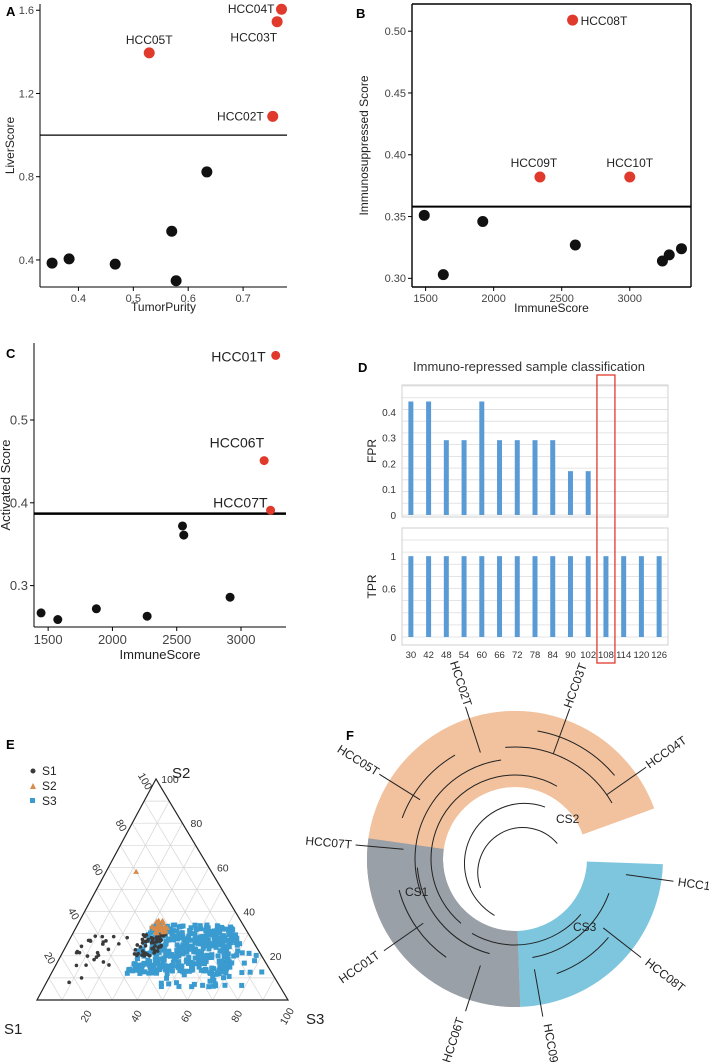  What do you see at coordinates (389, 590) in the screenshot?
I see `y-tick-label: 0.6` at bounding box center [389, 590].